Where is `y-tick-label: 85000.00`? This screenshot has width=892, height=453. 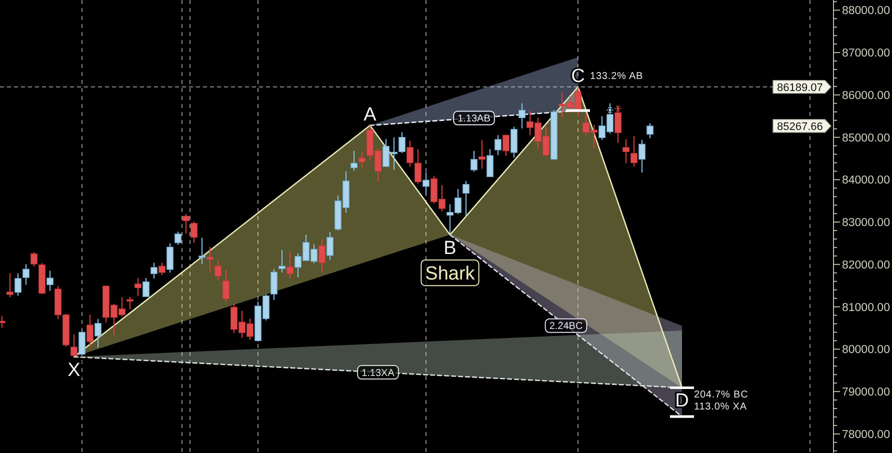
y-tick-label: 85000.00 is located at coordinates (866, 138).